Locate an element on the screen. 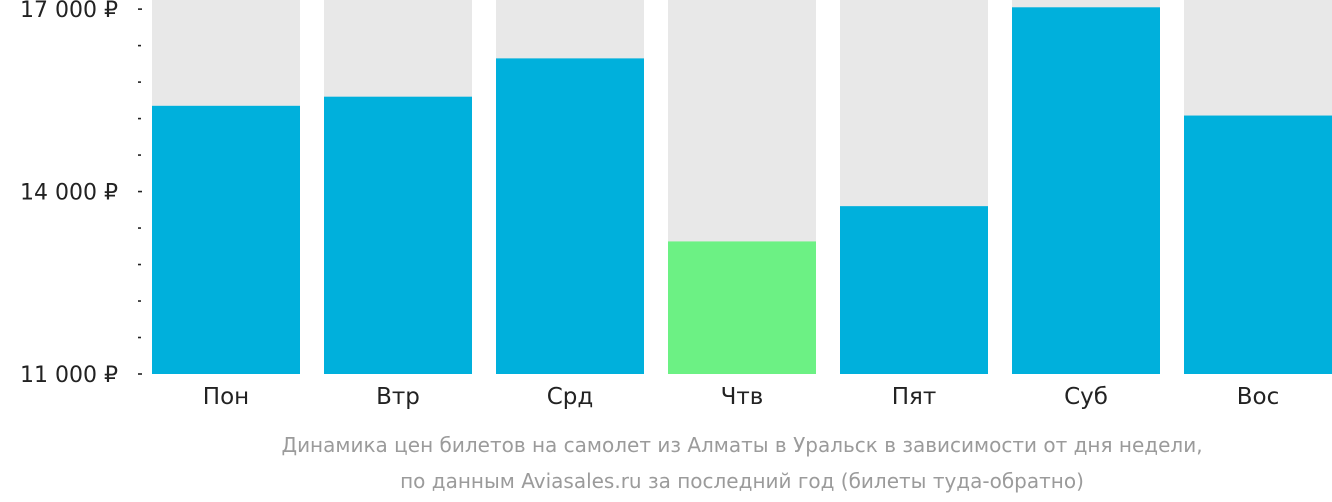  x-tick-label-3: Чтв is located at coordinates (742, 397).